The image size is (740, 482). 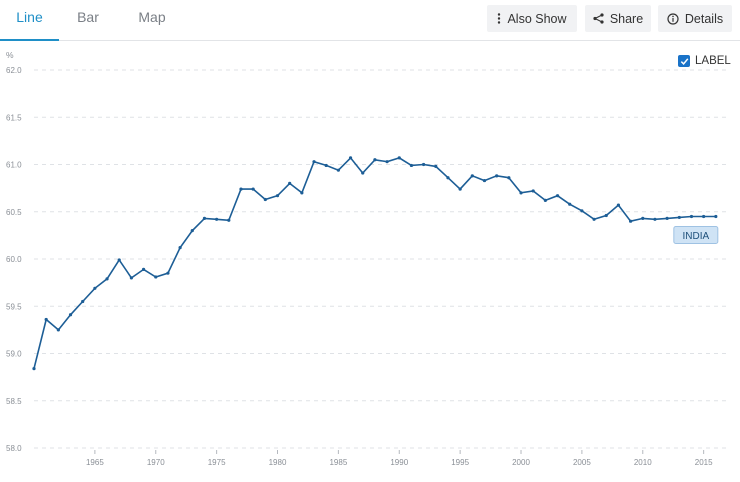 I want to click on y-axis-unit: %, so click(x=10, y=55).